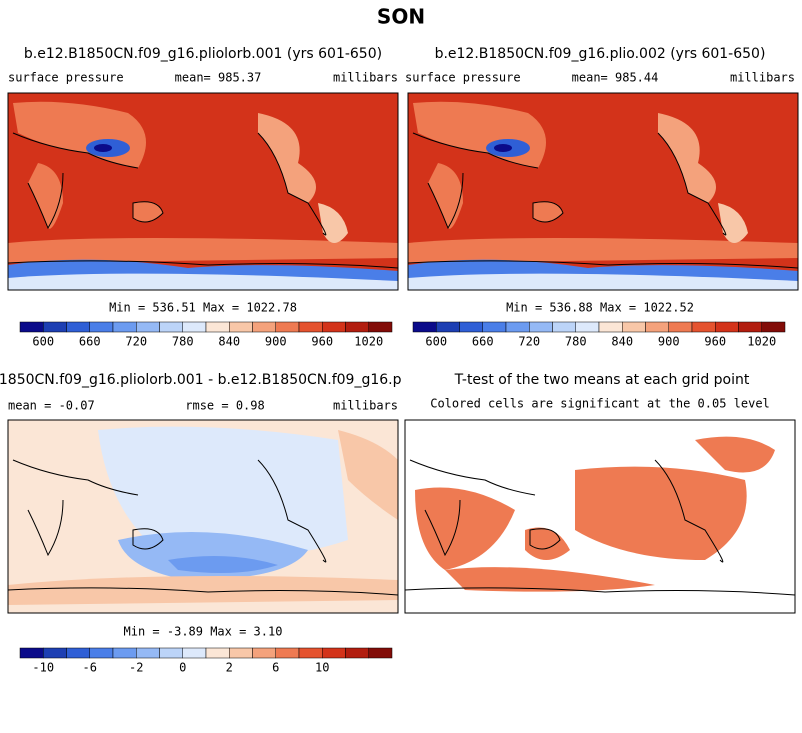 This screenshot has width=802, height=733. Describe the element at coordinates (51, 406) in the screenshot. I see `panel-left-label: mean = -0.07` at that location.